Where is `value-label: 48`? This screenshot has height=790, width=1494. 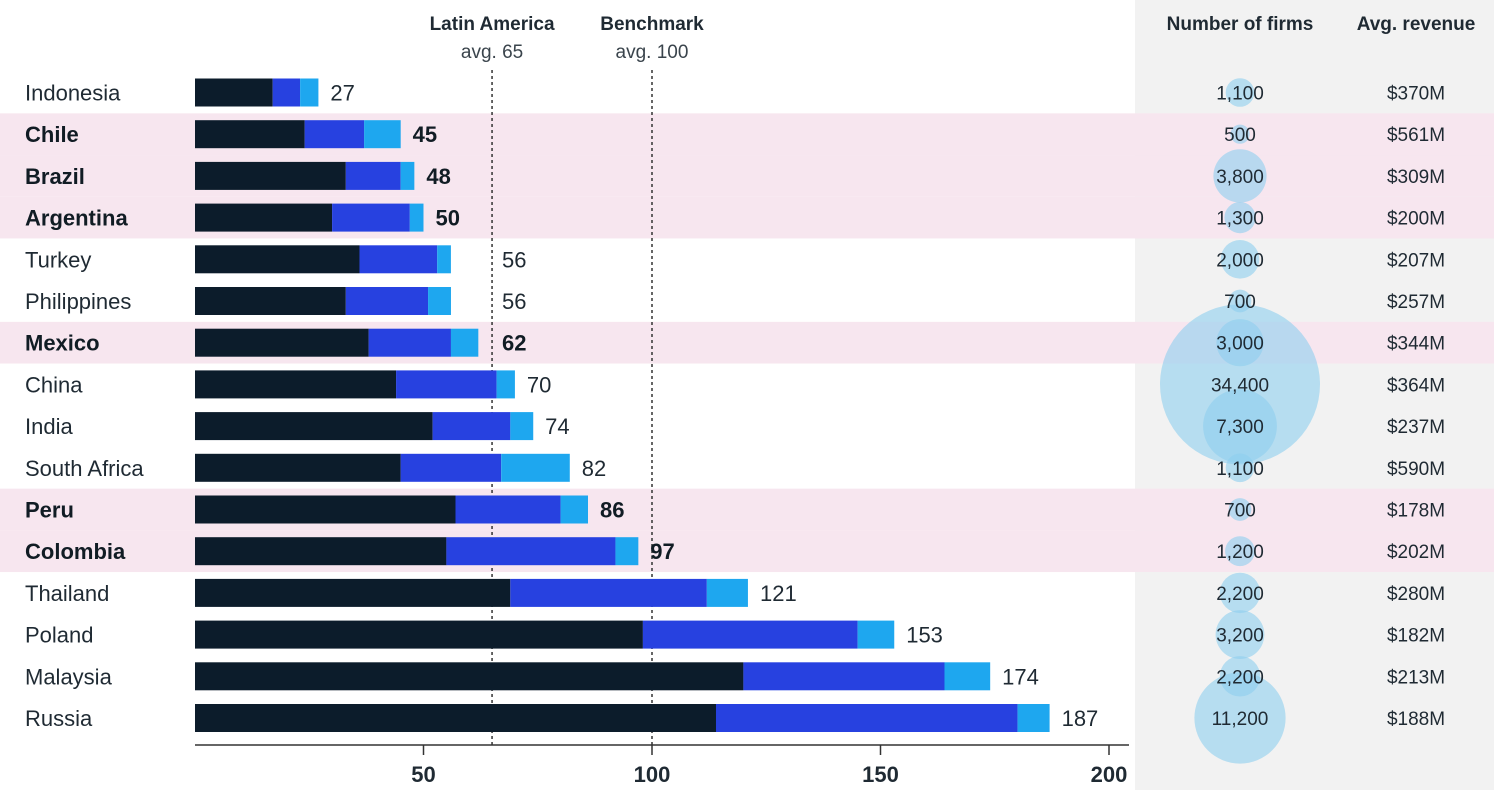 value-label: 48 is located at coordinates (438, 176).